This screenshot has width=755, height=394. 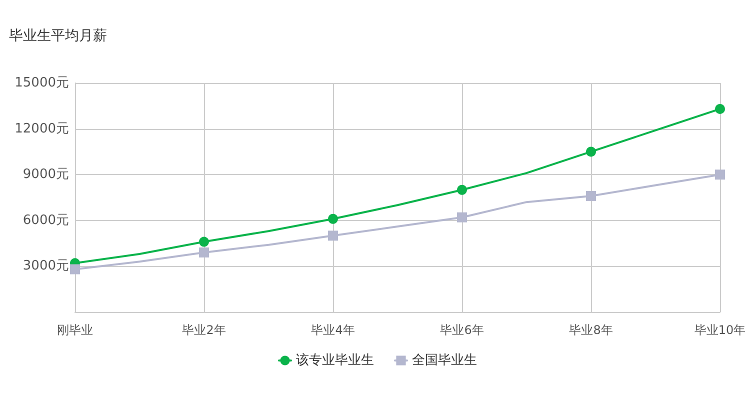 I want to click on y-tick-label: 12000元, so click(x=41, y=128).